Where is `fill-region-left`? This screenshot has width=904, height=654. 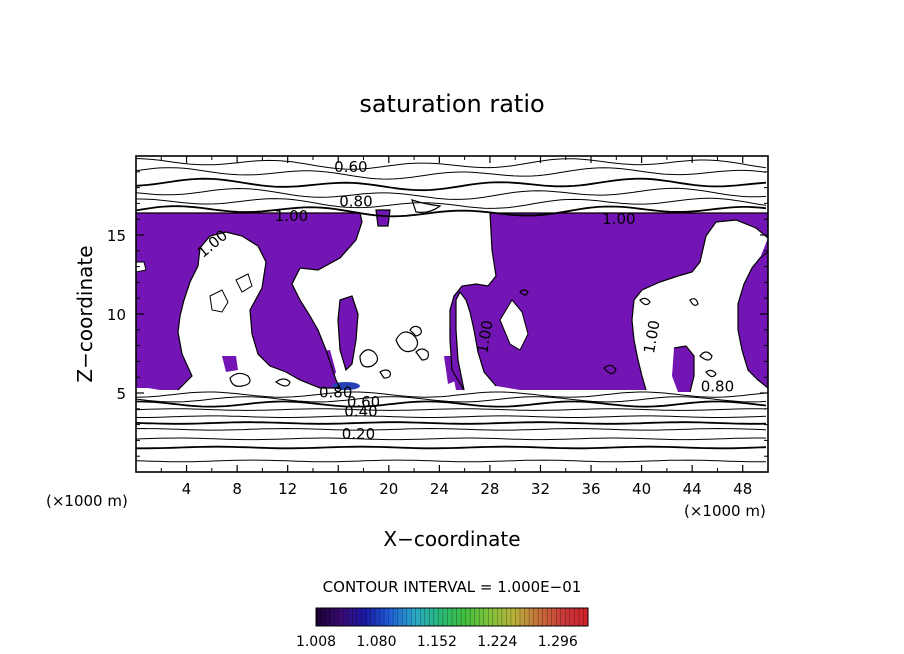
fill-region-left is located at coordinates (249, 301).